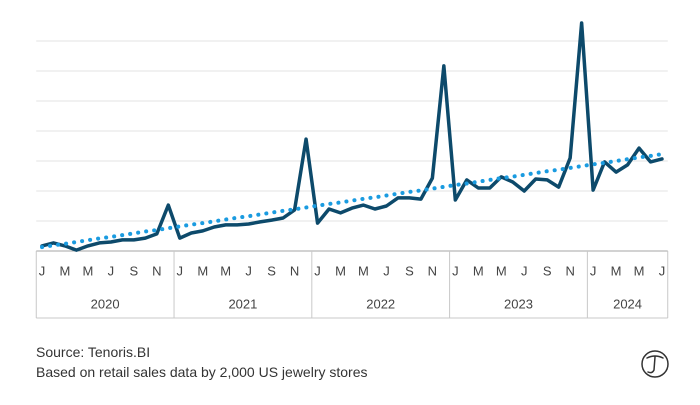  Describe the element at coordinates (242, 303) in the screenshot. I see `year-label: 2021` at that location.